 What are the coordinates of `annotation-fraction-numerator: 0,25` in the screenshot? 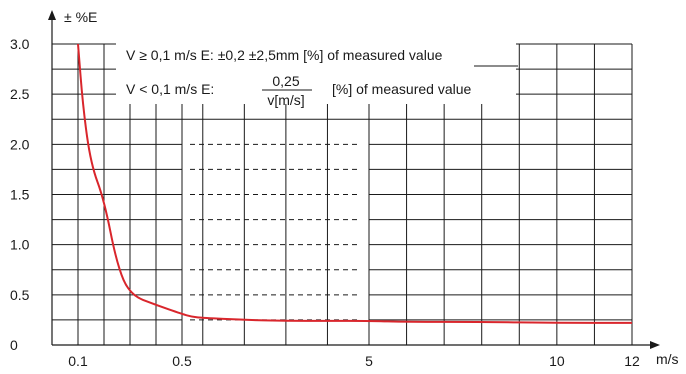 It's located at (285, 81).